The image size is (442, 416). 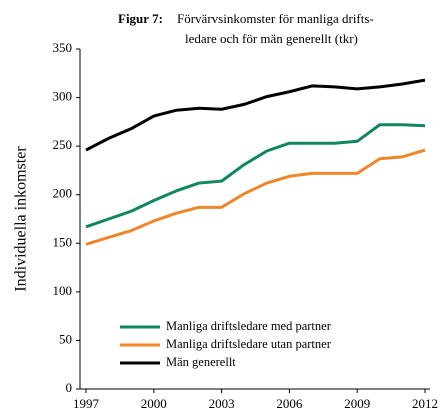 What do you see at coordinates (63, 193) in the screenshot?
I see `y-tick-label: 200` at bounding box center [63, 193].